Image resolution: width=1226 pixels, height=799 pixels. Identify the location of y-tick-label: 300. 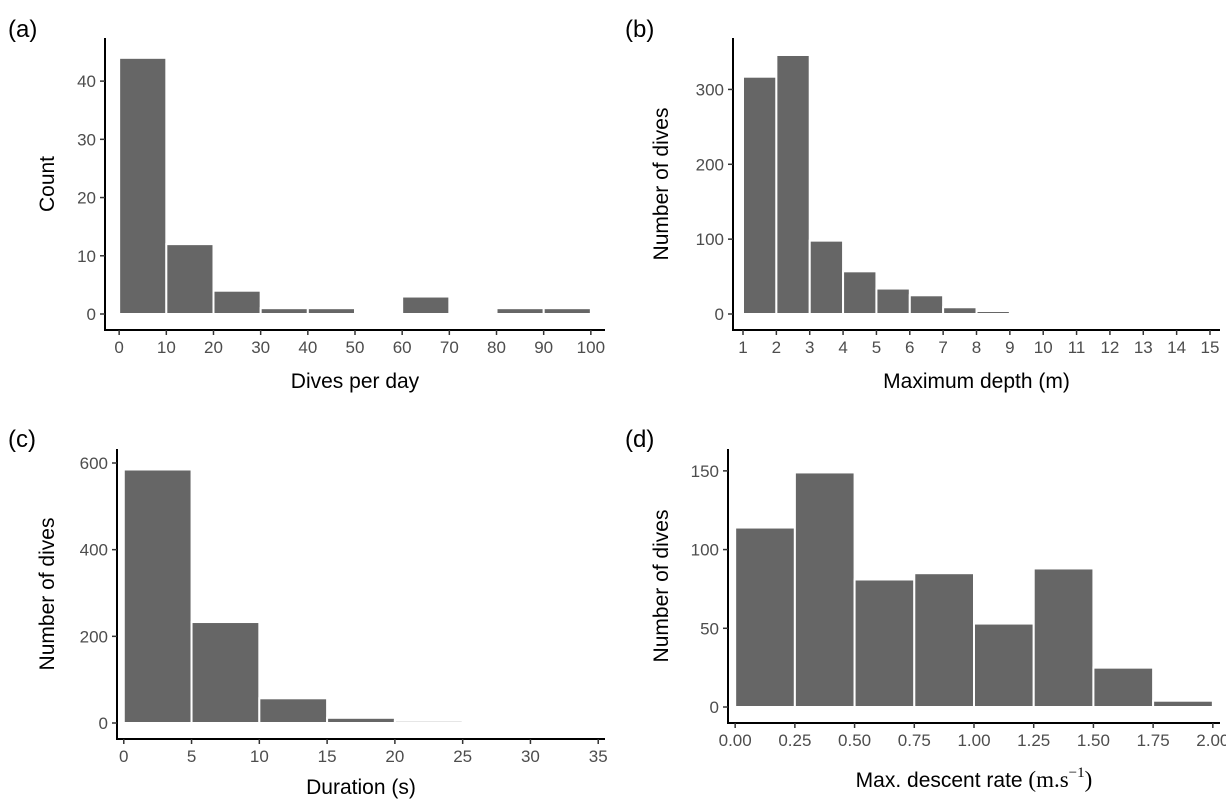
(710, 89).